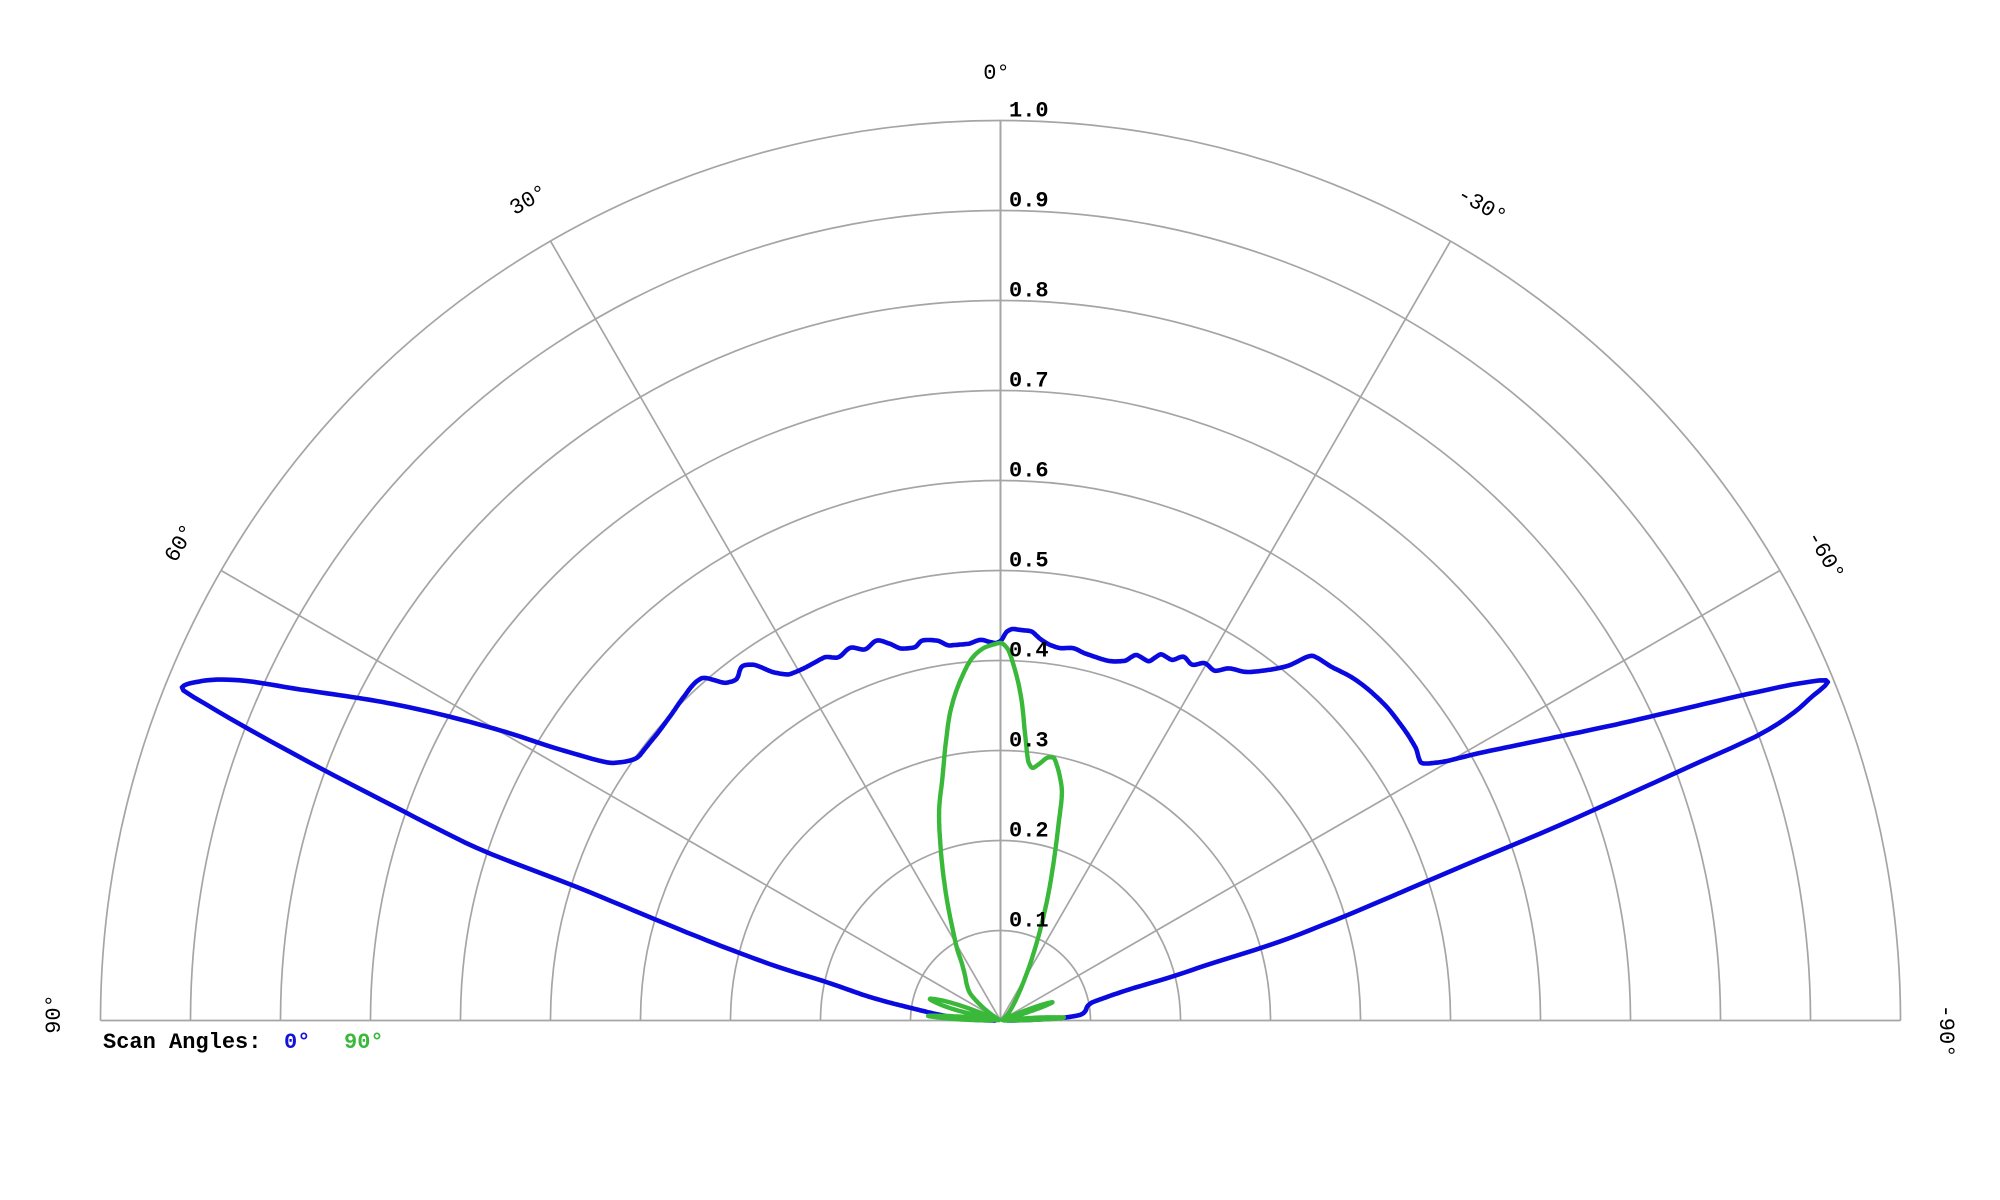 The height and width of the screenshot is (1200, 2000). I want to click on svg-text: 0.4, so click(1029, 651).